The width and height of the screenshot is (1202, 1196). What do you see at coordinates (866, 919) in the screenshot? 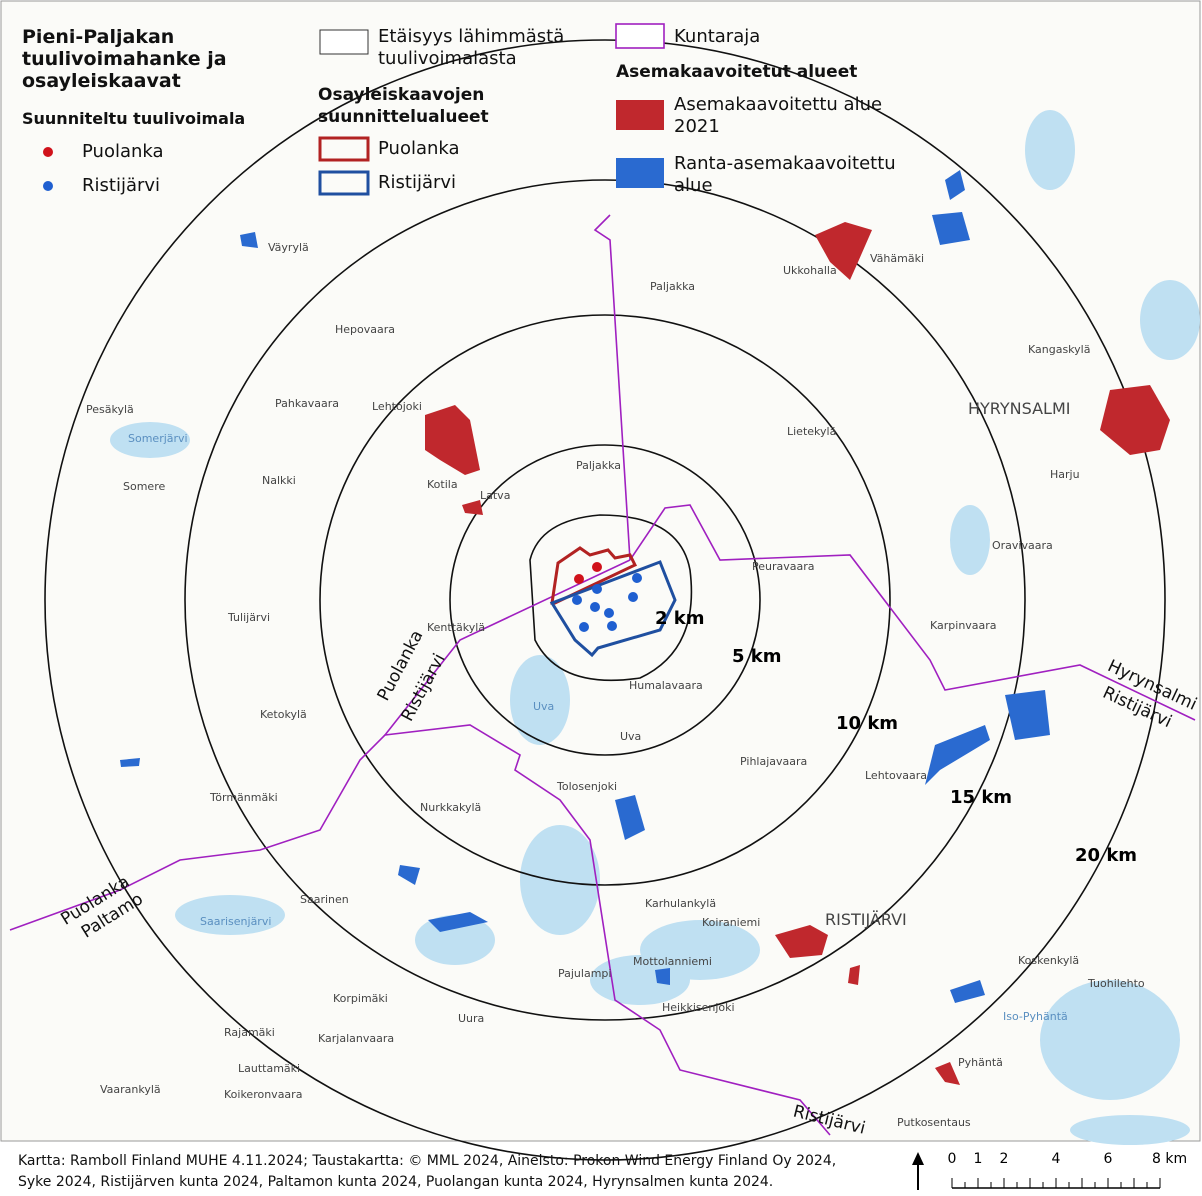
I see `place-name: RISTIJÄRVI` at bounding box center [866, 919].